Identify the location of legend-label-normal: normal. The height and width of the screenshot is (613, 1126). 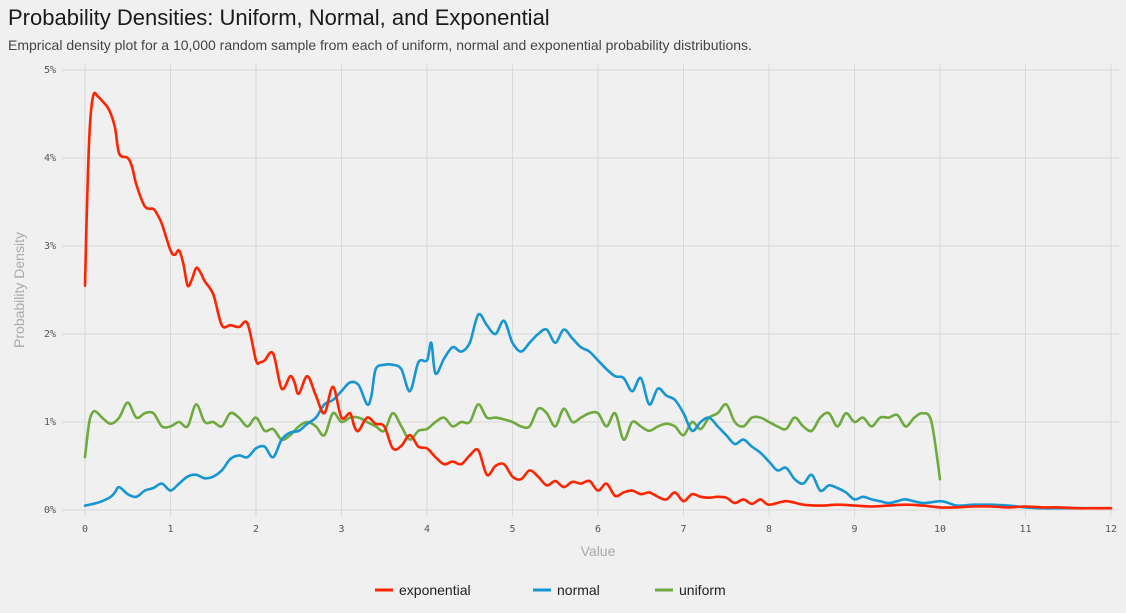
(578, 590).